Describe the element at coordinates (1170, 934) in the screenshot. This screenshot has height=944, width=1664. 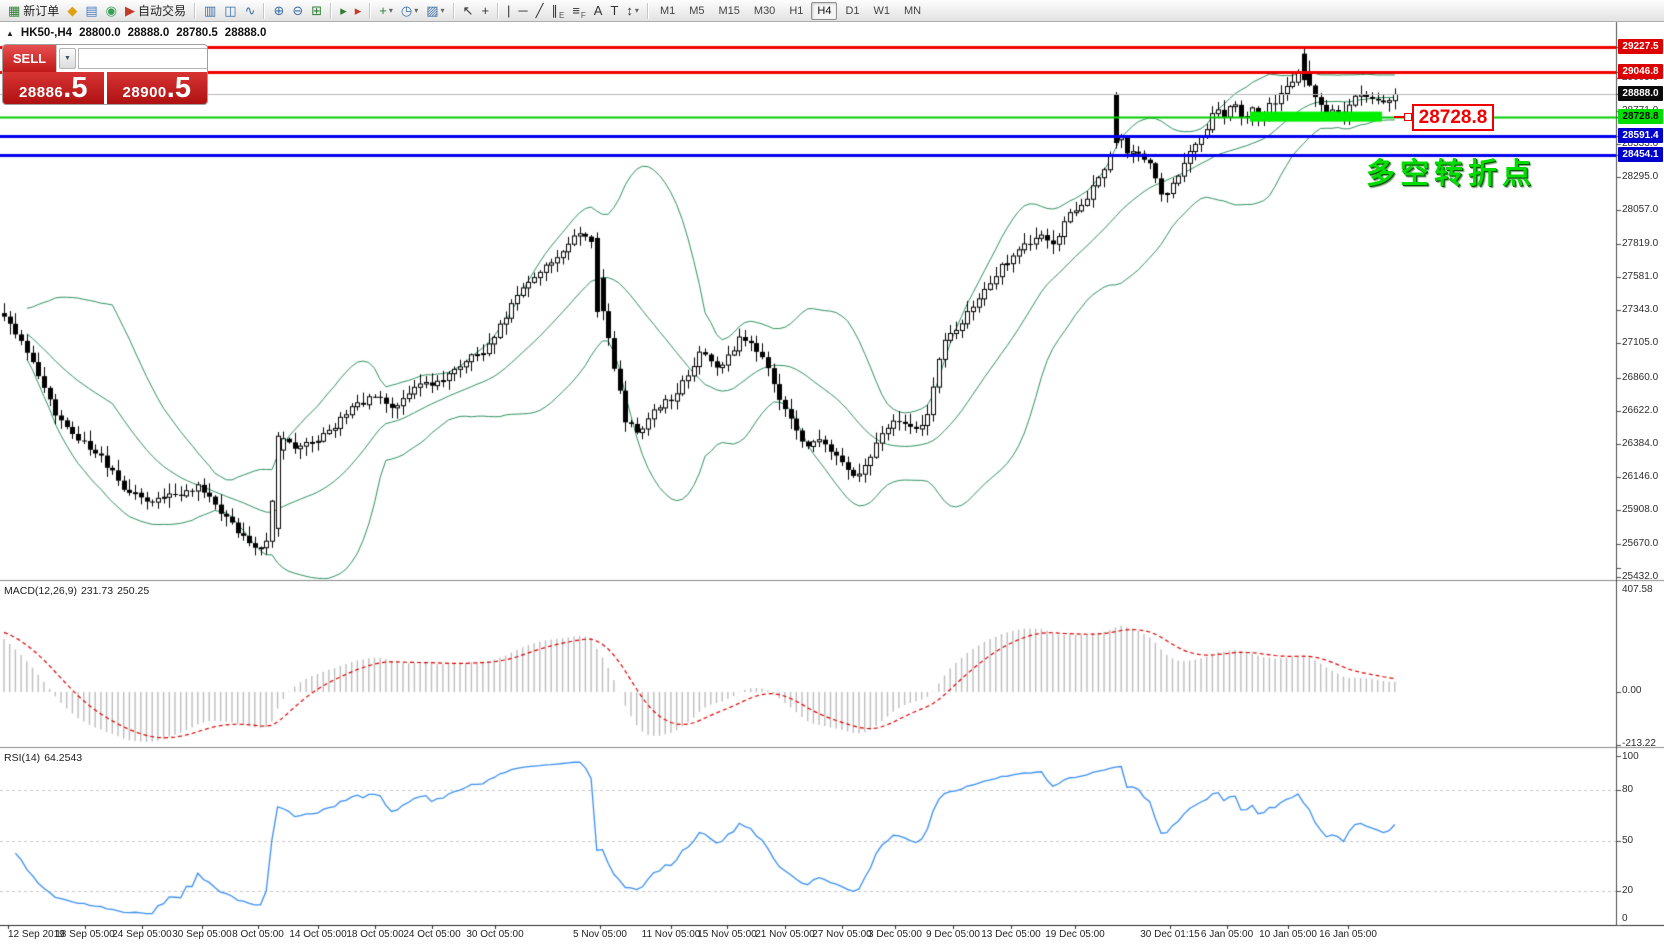
I see `time-label: 30 Dec 01:15` at that location.